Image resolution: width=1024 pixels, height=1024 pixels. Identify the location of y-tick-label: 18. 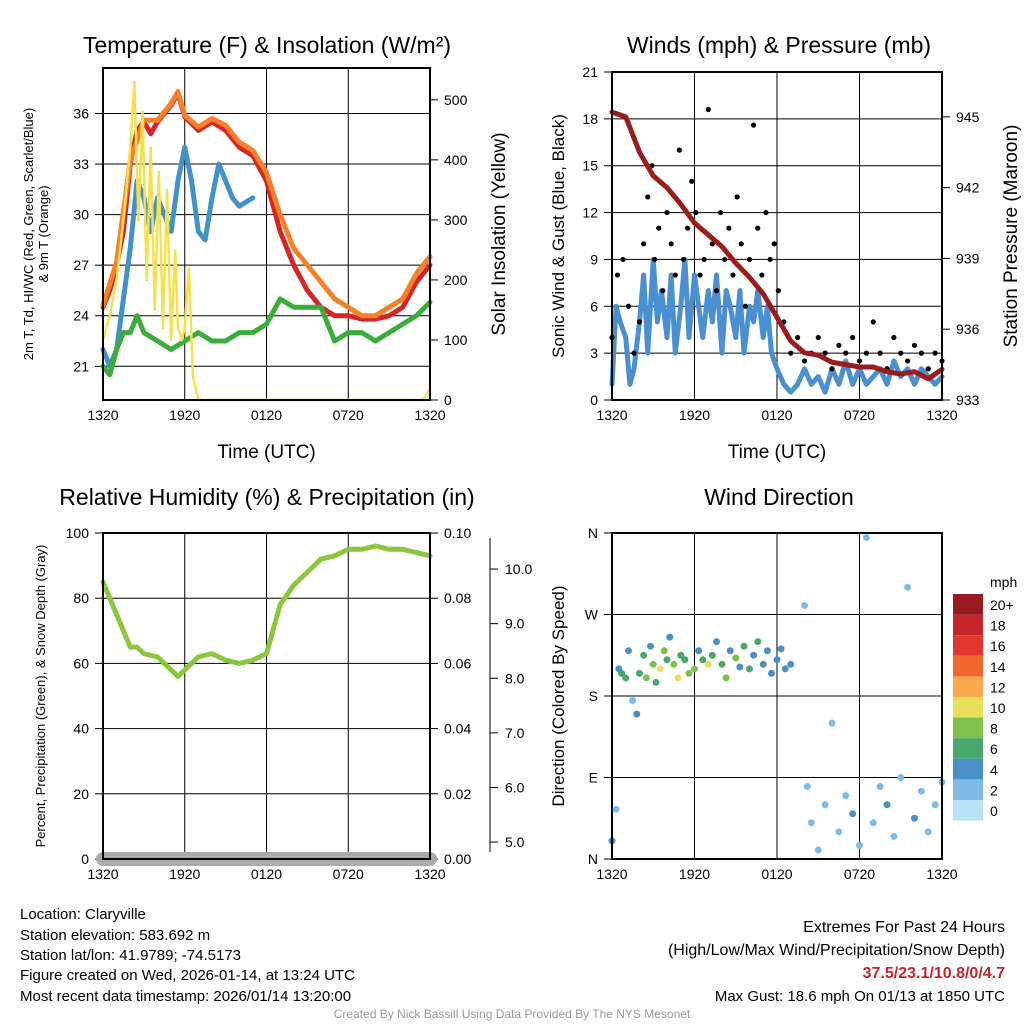
(590, 119).